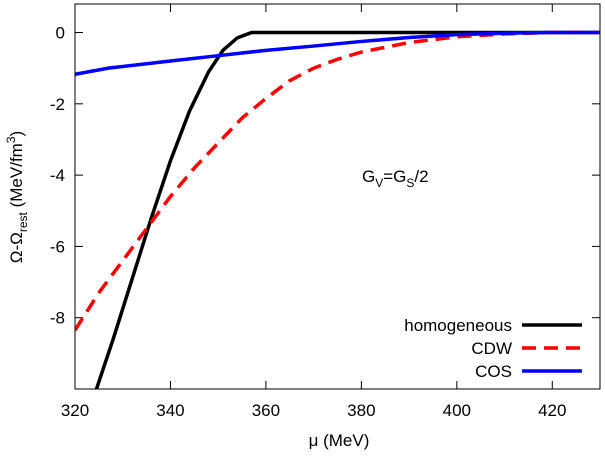 Image resolution: width=605 pixels, height=462 pixels. I want to click on y-label-main: Ω-Ω, so click(16, 247).